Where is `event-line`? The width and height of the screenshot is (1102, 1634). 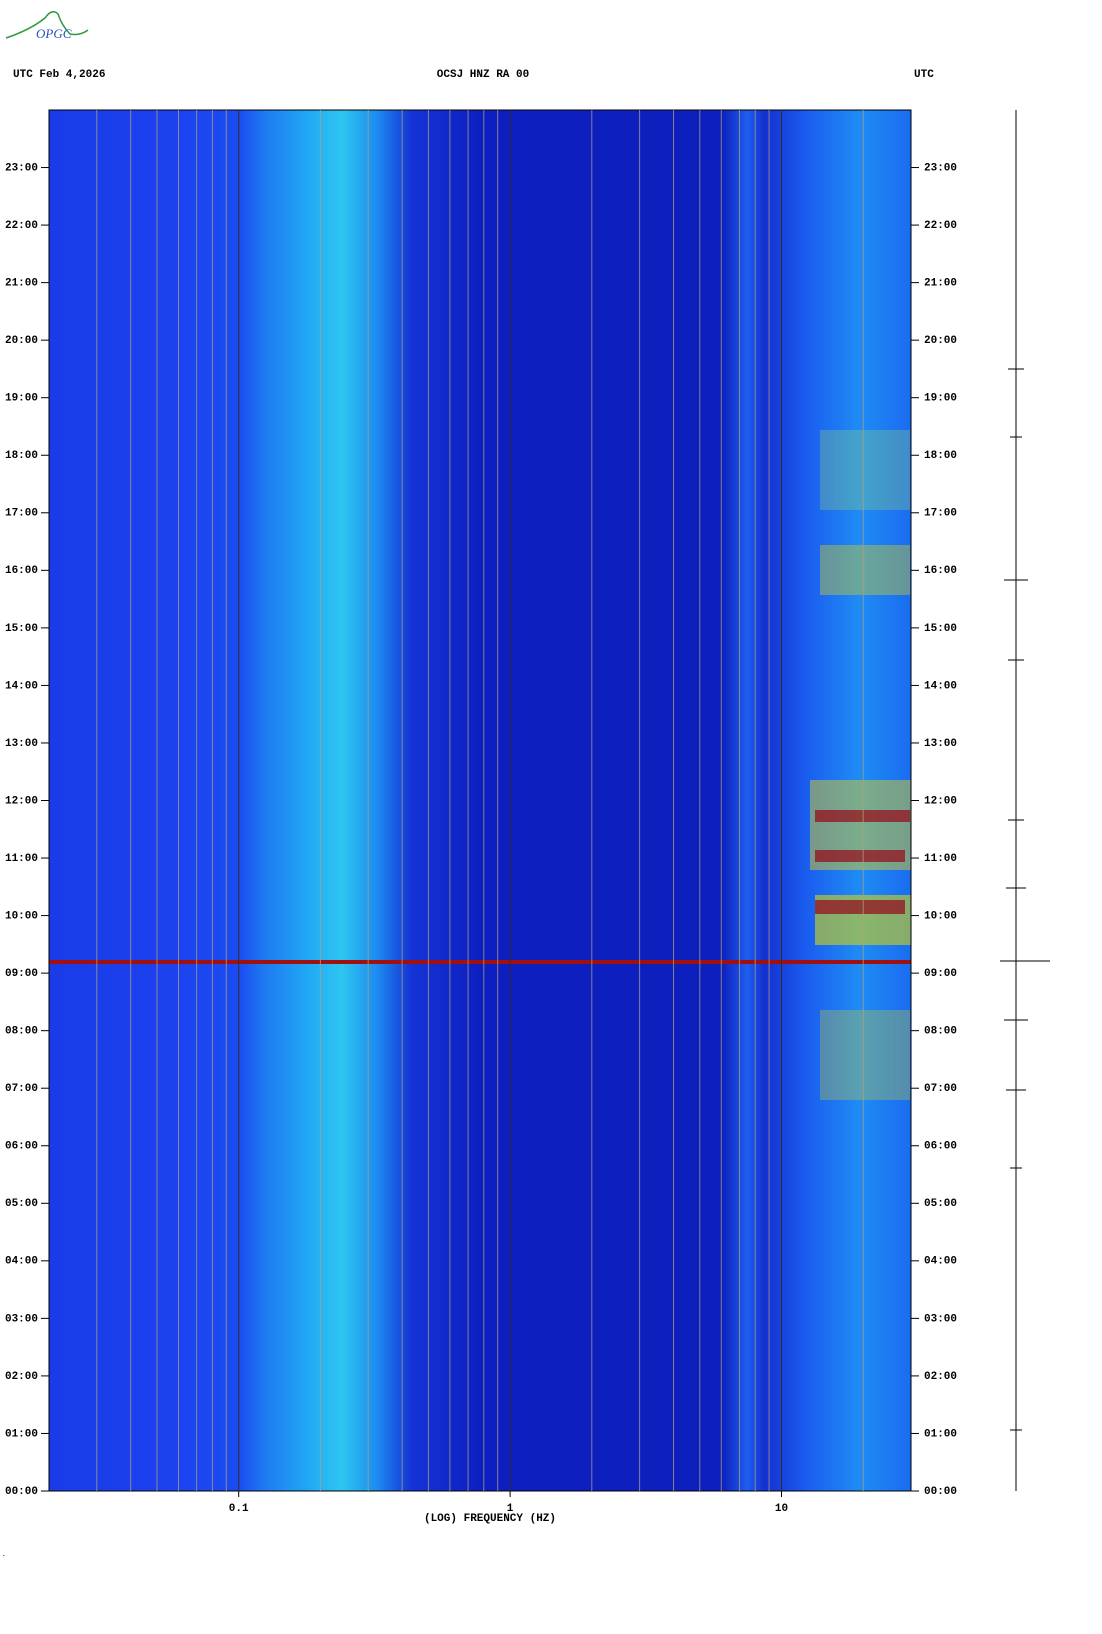
event-line is located at coordinates (480, 962).